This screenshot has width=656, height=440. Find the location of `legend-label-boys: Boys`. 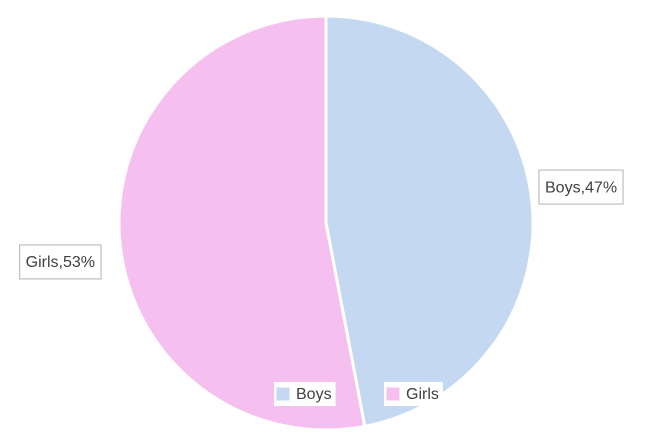

legend-label-boys: Boys is located at coordinates (314, 394).